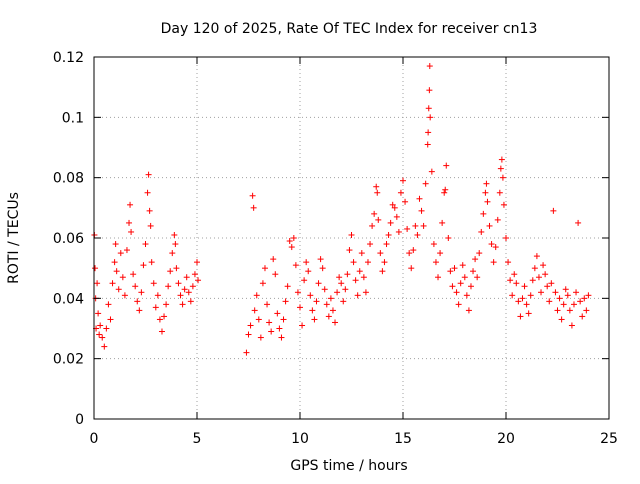 This screenshot has width=640, height=484. What do you see at coordinates (68, 58) in the screenshot?
I see `y-tick-label: 0.12` at bounding box center [68, 58].